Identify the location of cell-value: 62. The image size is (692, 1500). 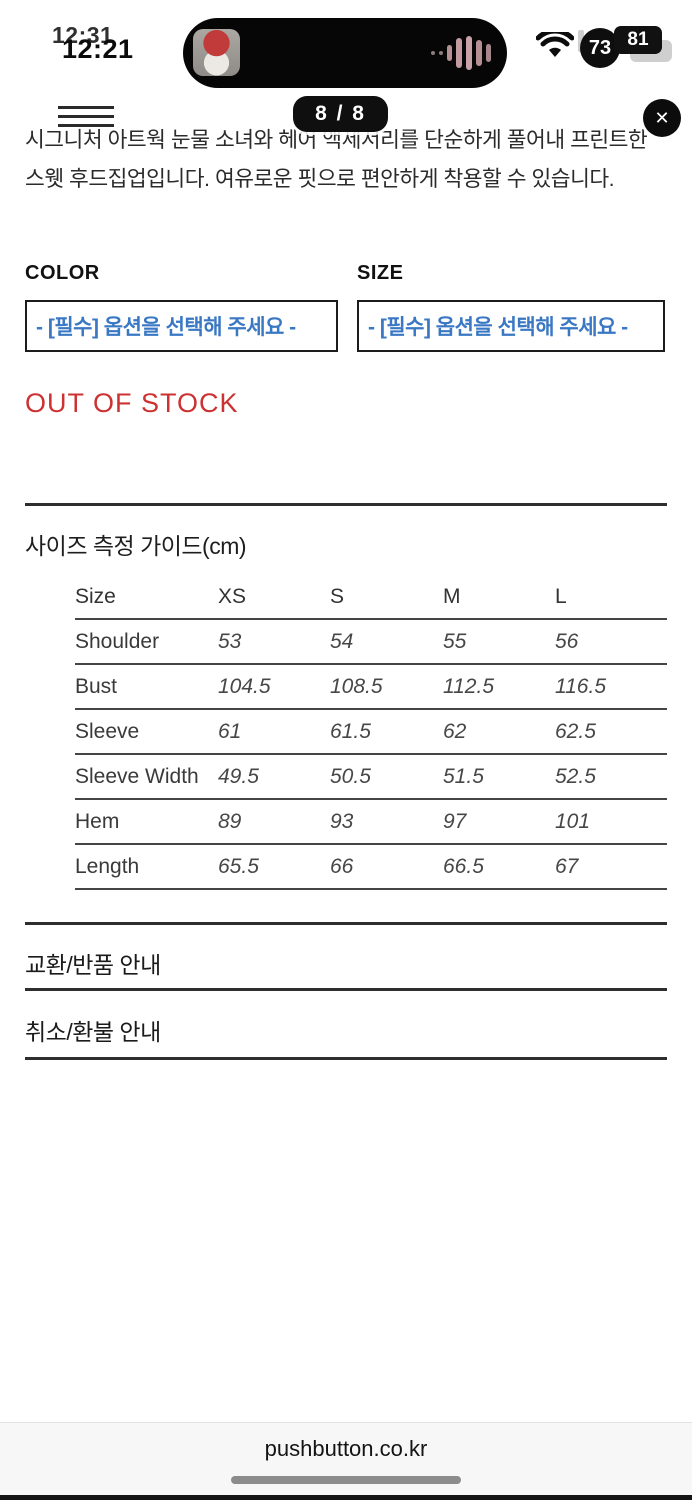
(455, 731).